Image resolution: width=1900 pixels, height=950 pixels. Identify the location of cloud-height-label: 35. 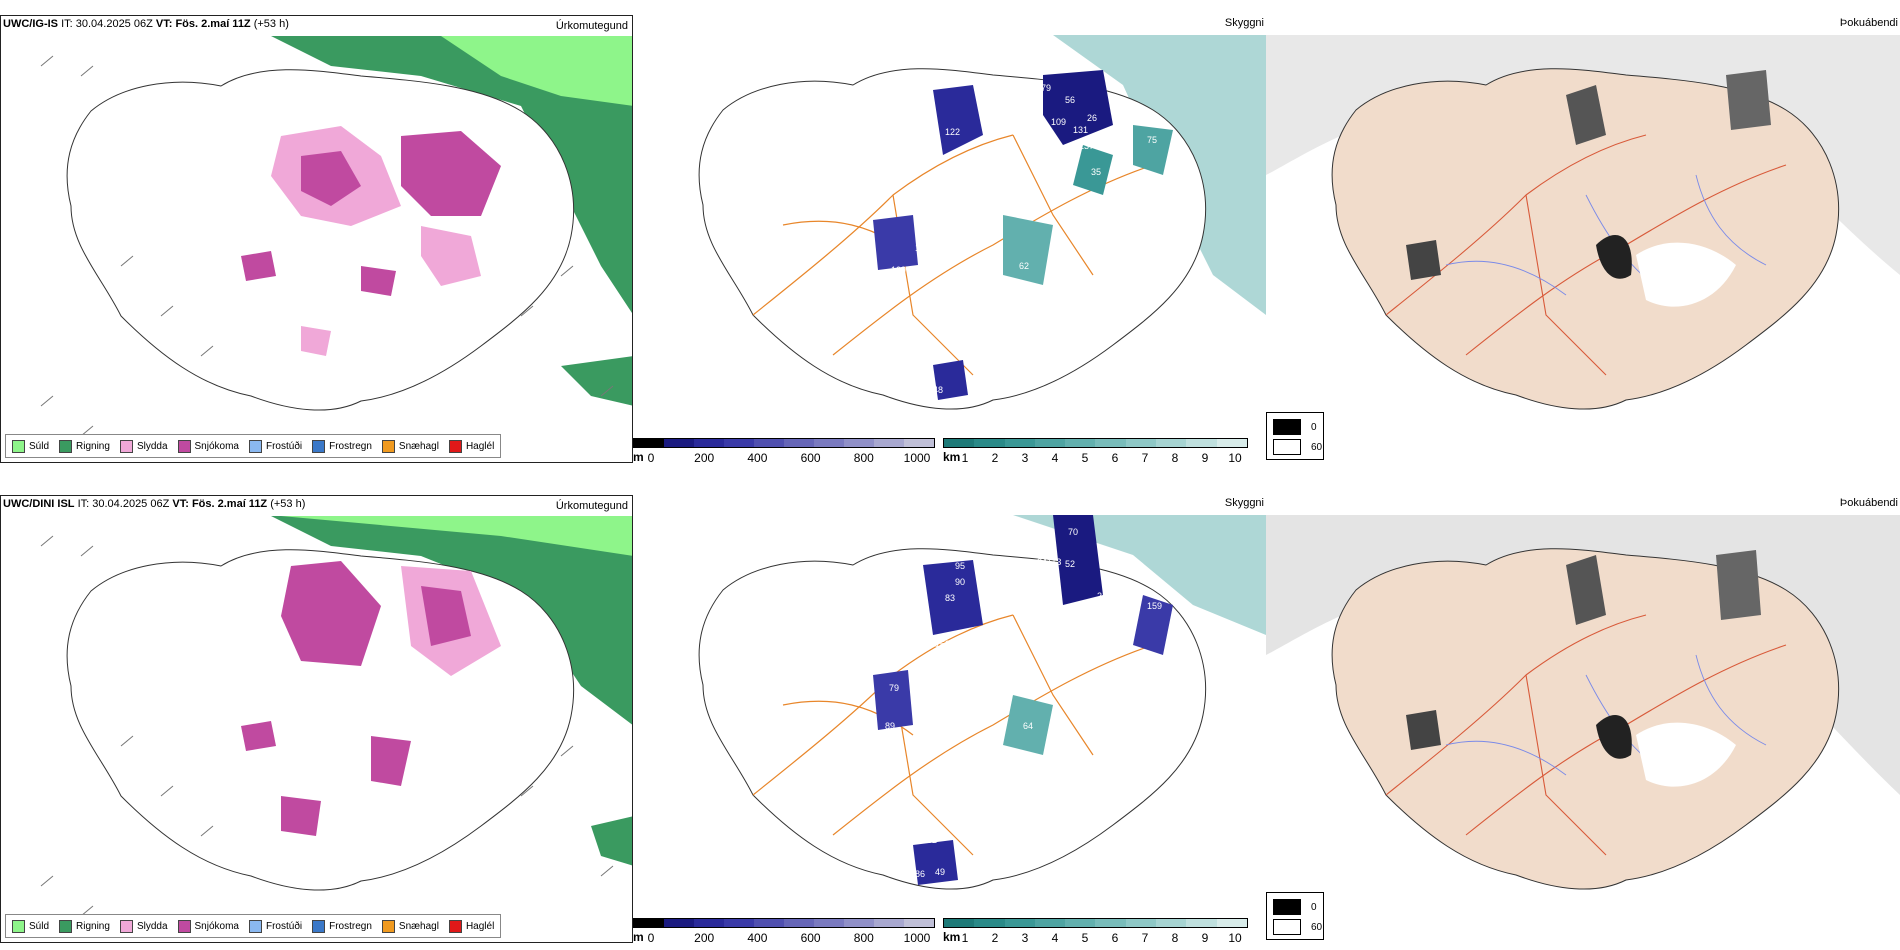
(1096, 172).